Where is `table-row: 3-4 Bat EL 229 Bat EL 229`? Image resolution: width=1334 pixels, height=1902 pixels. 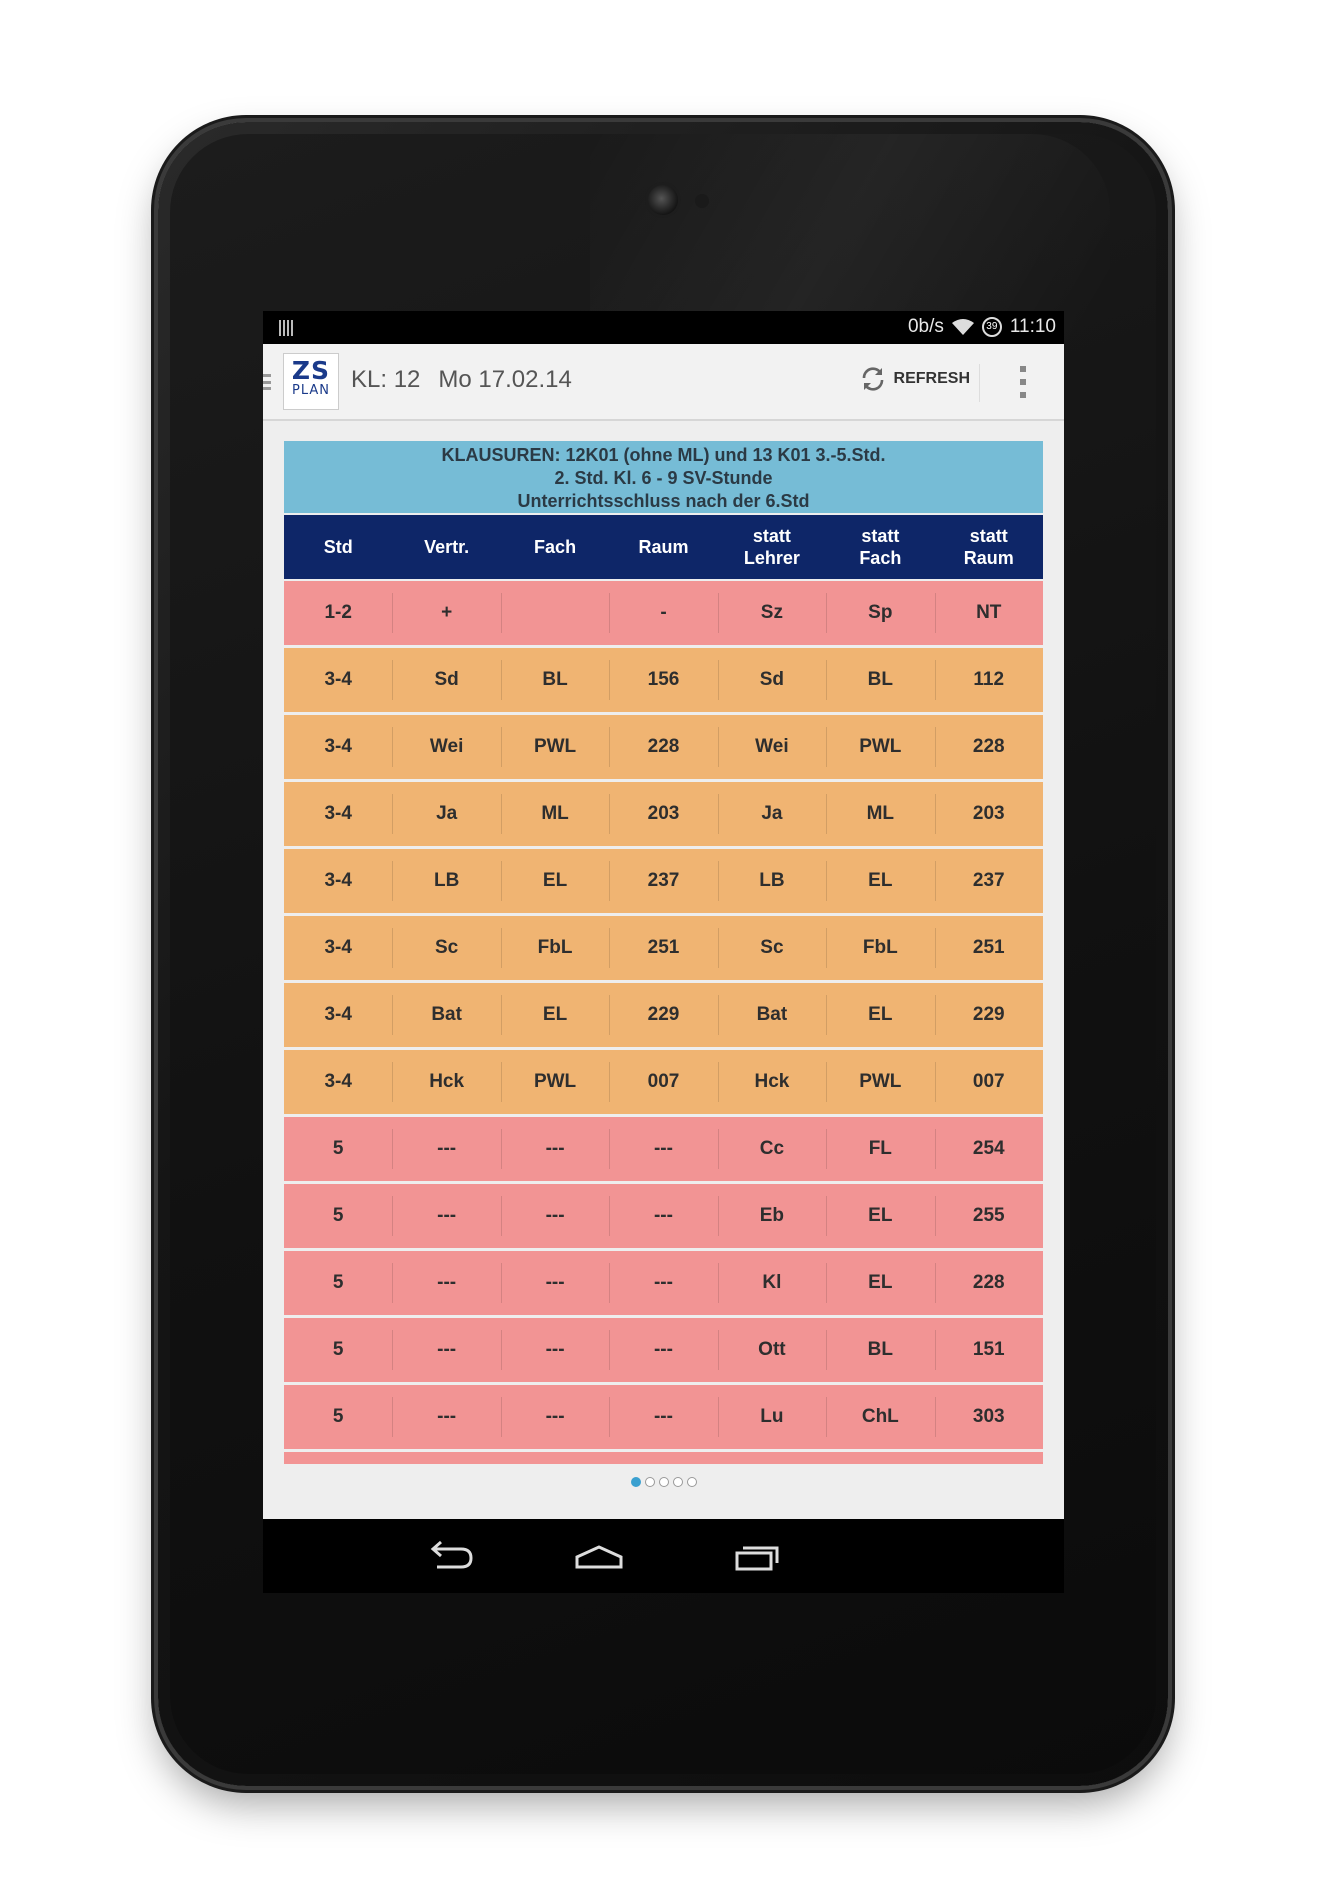
table-row: 3-4 Bat EL 229 Bat EL 229 is located at coordinates (663, 1015).